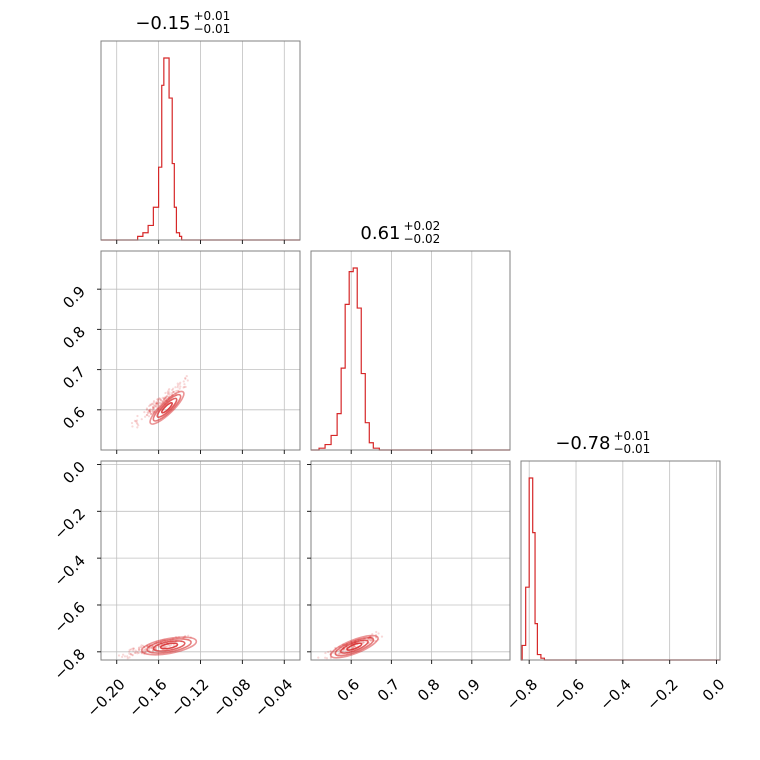  Describe the element at coordinates (74, 338) in the screenshot. I see `y-tick-label: 0.8` at that location.